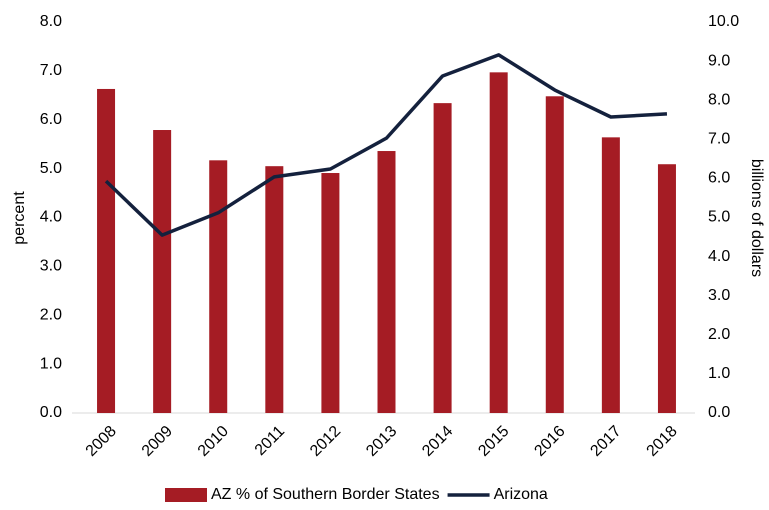 The width and height of the screenshot is (769, 510). I want to click on y-axis-title: percent, so click(19, 218).